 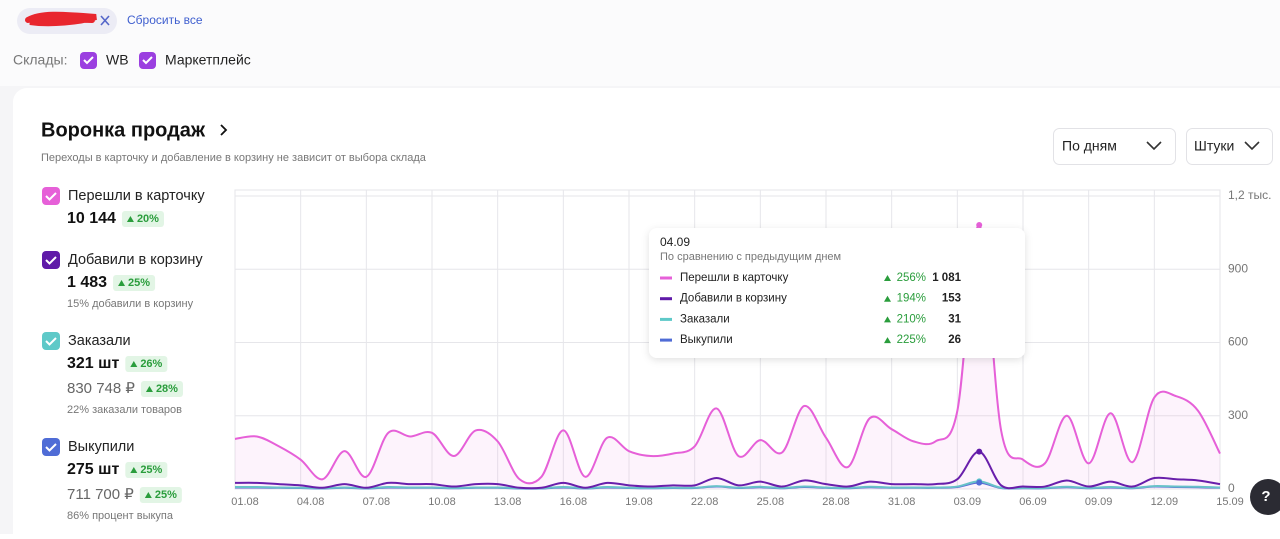 I want to click on change-label: 28%, so click(x=167, y=389).